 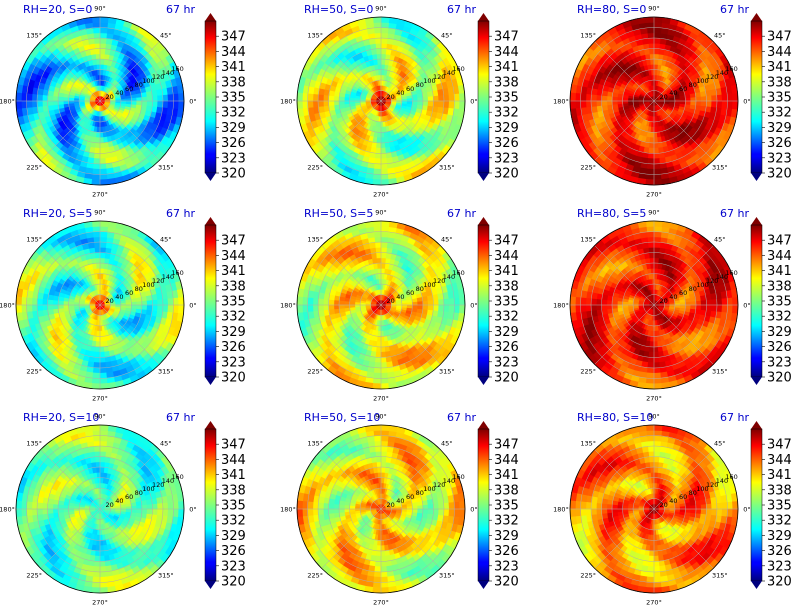 I want to click on grid-spoke, so click(x=129, y=130).